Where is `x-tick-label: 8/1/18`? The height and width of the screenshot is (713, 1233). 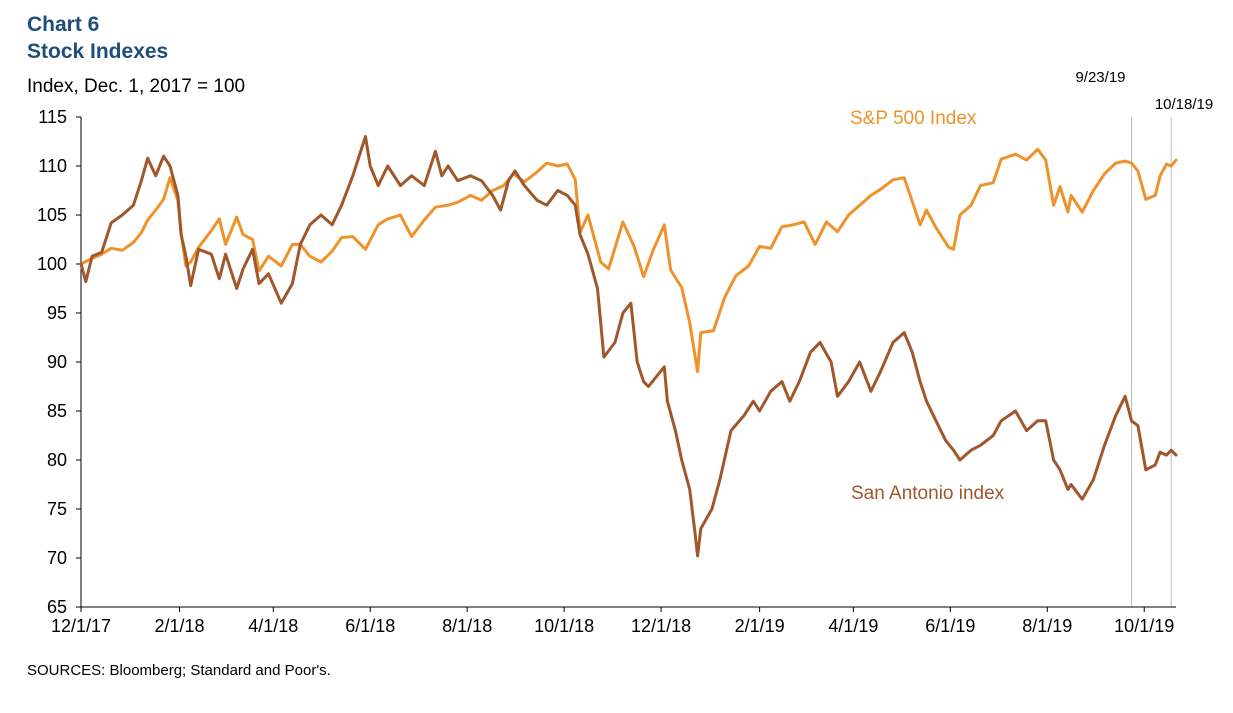
x-tick-label: 8/1/18 is located at coordinates (467, 626).